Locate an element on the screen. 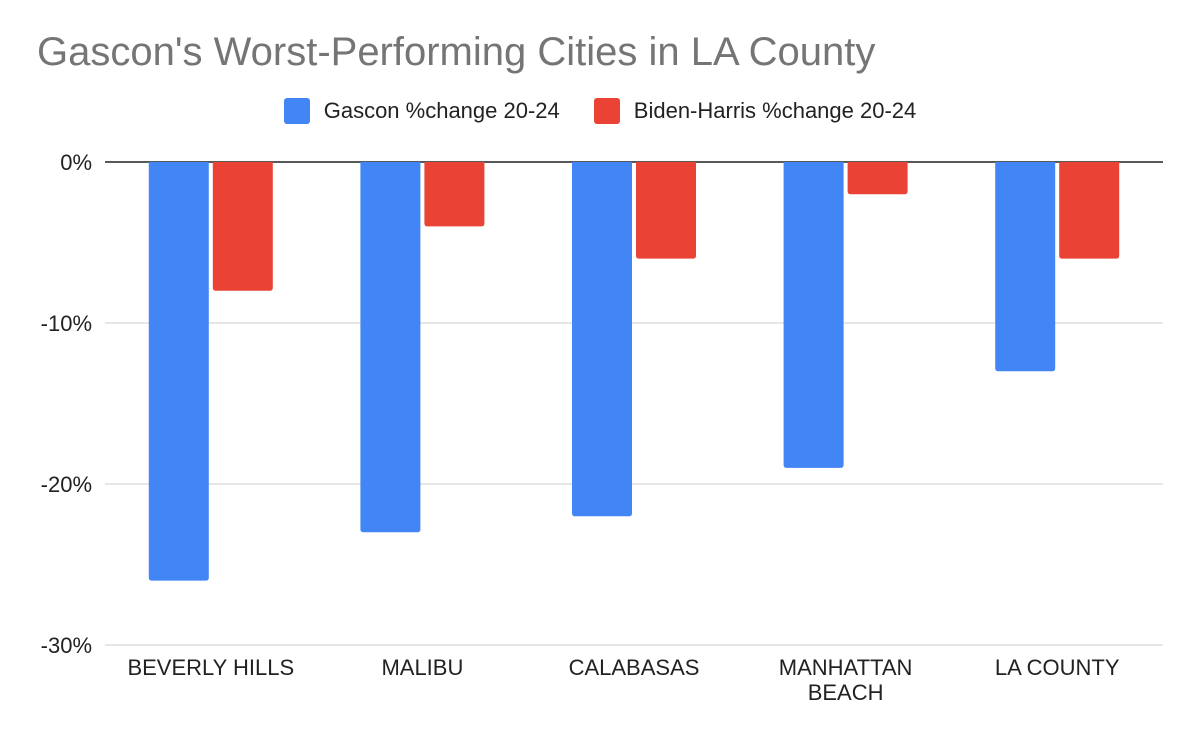 This screenshot has width=1200, height=742. legend-swatch-gascon is located at coordinates (296, 111).